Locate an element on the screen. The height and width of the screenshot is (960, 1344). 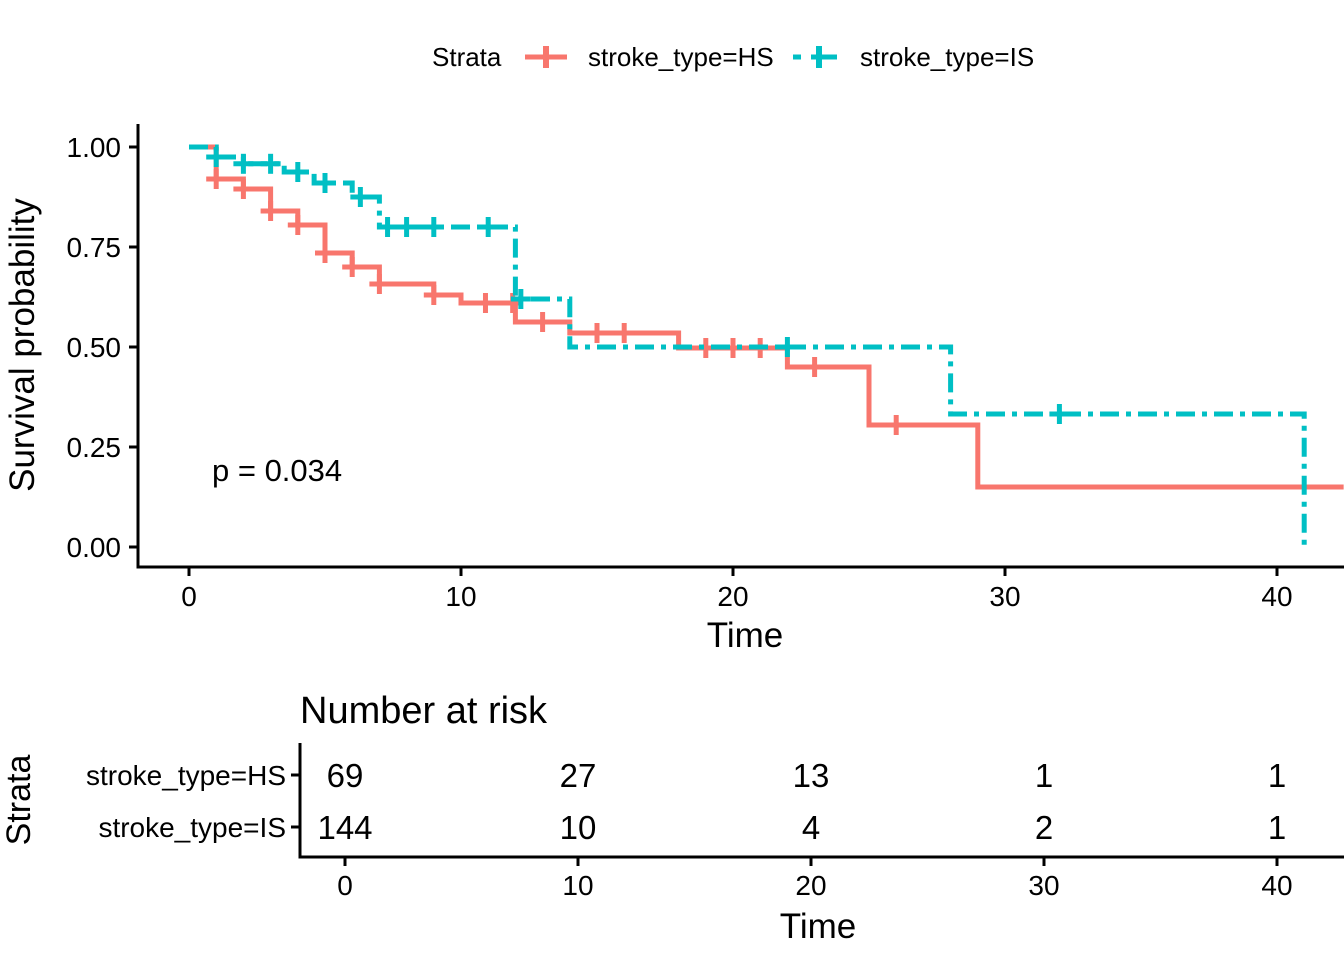
legend-key-is is located at coordinates (815, 57).